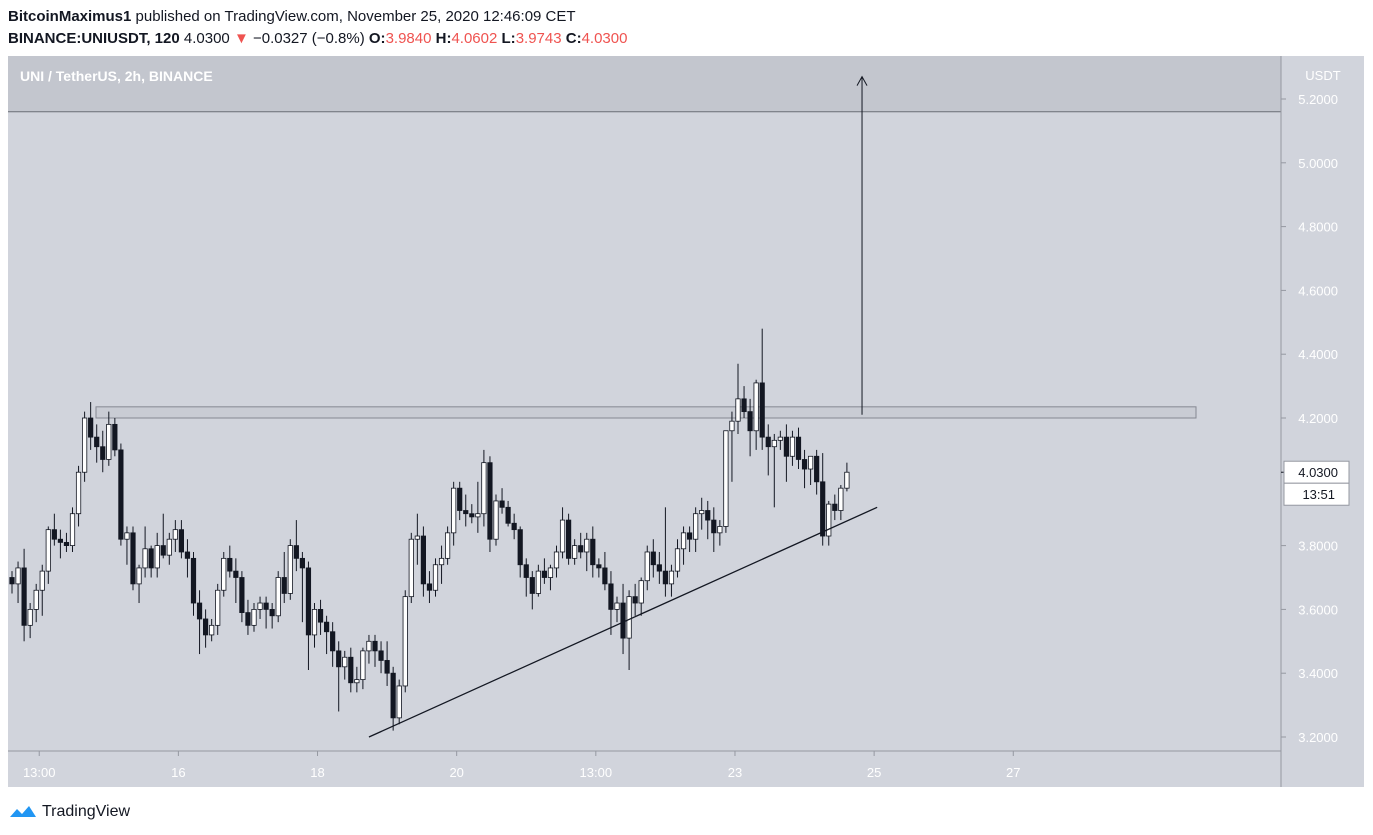 This screenshot has height=835, width=1373. Describe the element at coordinates (646, 412) in the screenshot. I see `resistance-zone` at that location.